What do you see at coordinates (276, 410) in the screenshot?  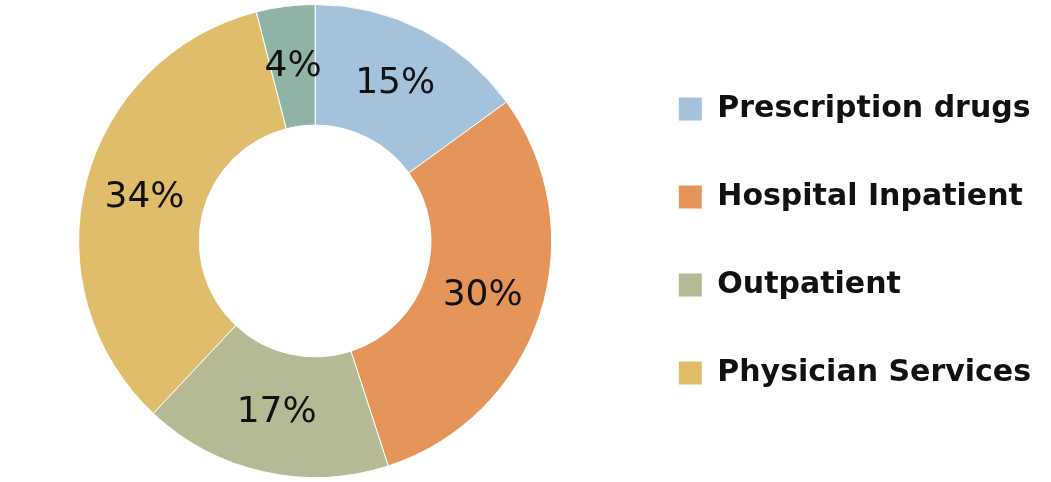 I see `data-label: 17%` at bounding box center [276, 410].